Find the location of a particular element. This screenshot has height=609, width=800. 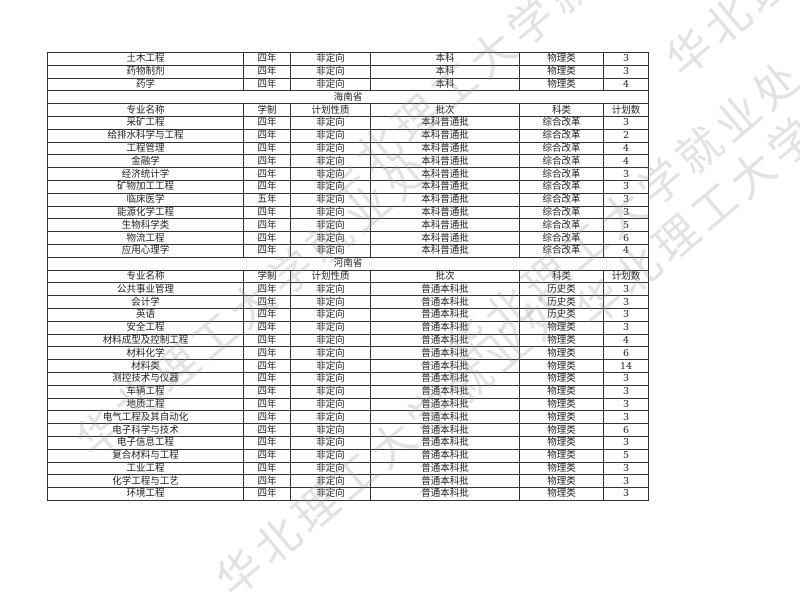

major-name-cell: 化学工程与工艺 is located at coordinates (145, 481).